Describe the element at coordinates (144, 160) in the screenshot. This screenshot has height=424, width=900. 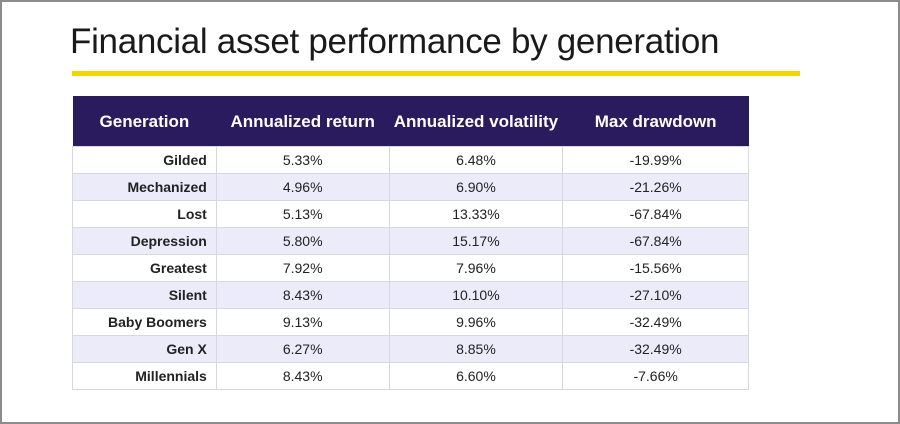
I see `cell-generation: Gilded` at that location.